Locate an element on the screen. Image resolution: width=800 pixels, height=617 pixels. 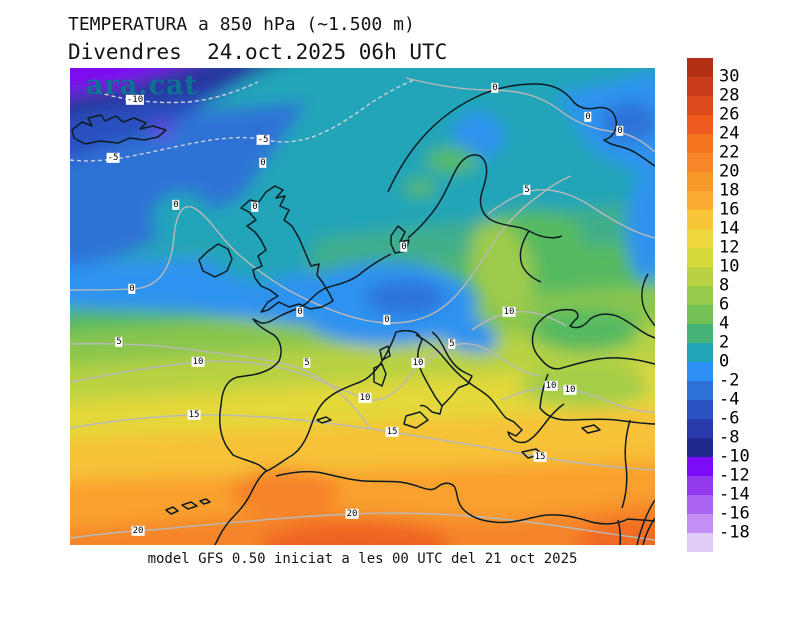
colorbar-tick-label: -12 is located at coordinates (734, 475).